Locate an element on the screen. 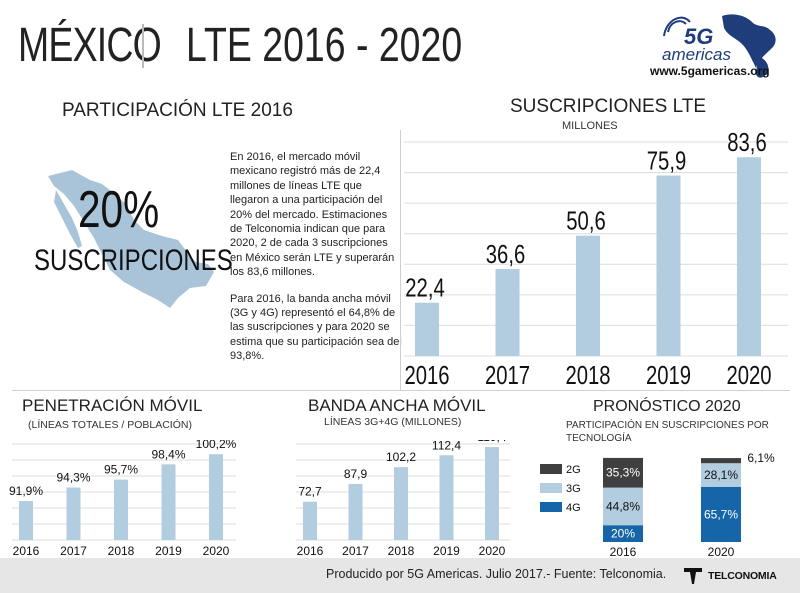  lte-share-label: SUSCRIPCIONES is located at coordinates (133, 260).